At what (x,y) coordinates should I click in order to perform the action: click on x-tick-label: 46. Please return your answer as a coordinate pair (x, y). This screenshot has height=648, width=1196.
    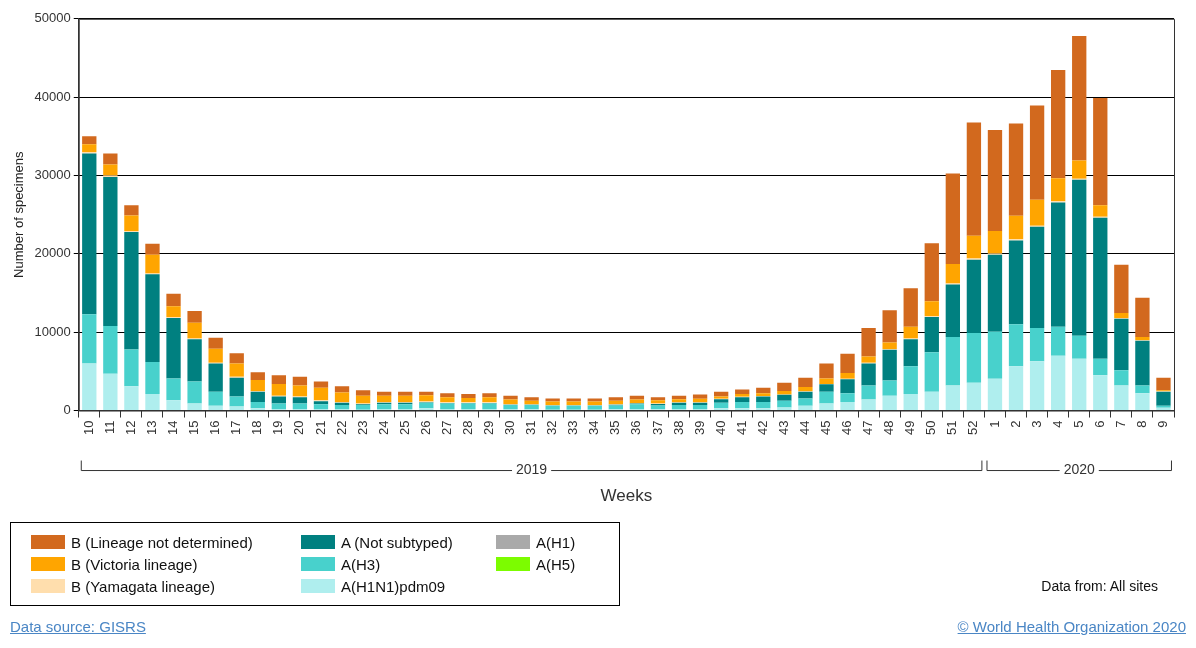
    Looking at the image, I should click on (847, 428).